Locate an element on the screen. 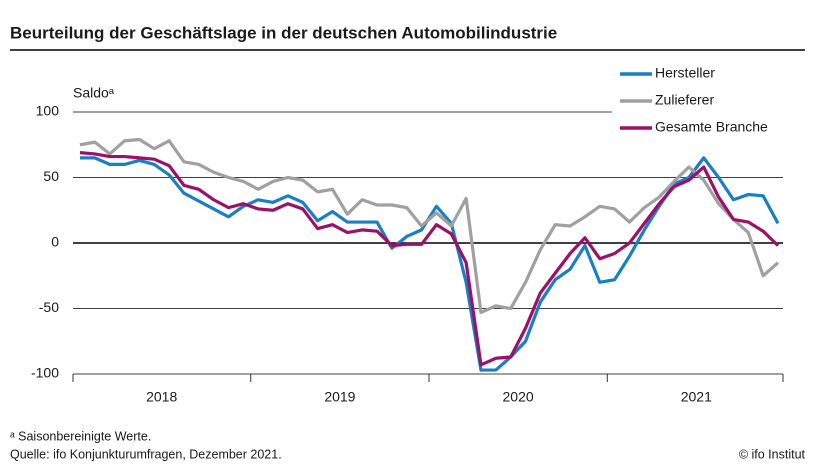 Image resolution: width=828 pixels, height=471 pixels. y-tick-label: -50 is located at coordinates (49, 307).